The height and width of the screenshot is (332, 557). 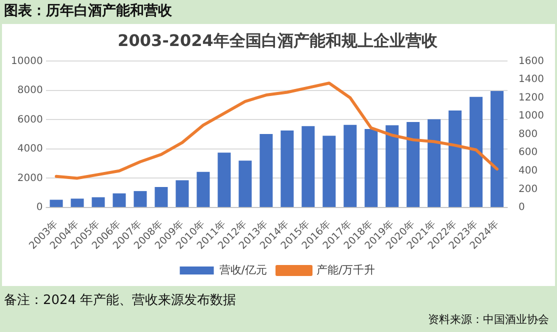 What do you see at coordinates (30, 120) in the screenshot?
I see `y-tick-label: 6000` at bounding box center [30, 120].